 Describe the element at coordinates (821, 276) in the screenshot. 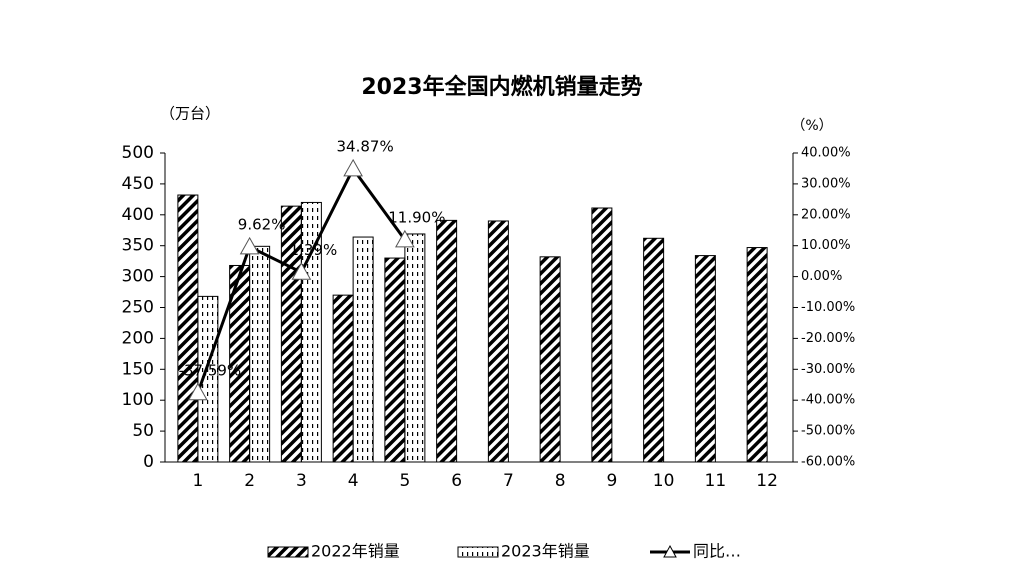

I see `y2-tick-label: 0.00%` at that location.